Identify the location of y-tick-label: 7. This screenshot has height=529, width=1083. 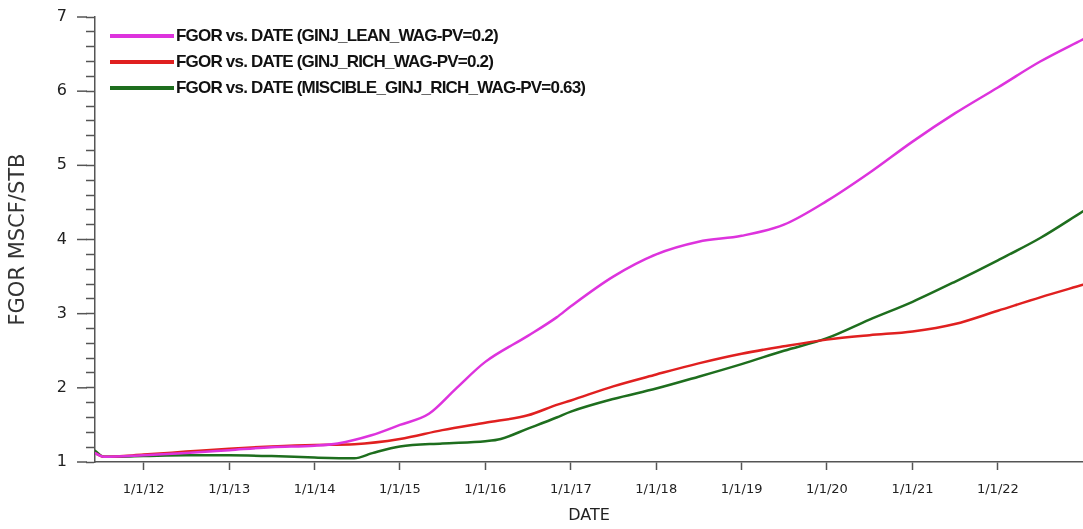
(61, 16).